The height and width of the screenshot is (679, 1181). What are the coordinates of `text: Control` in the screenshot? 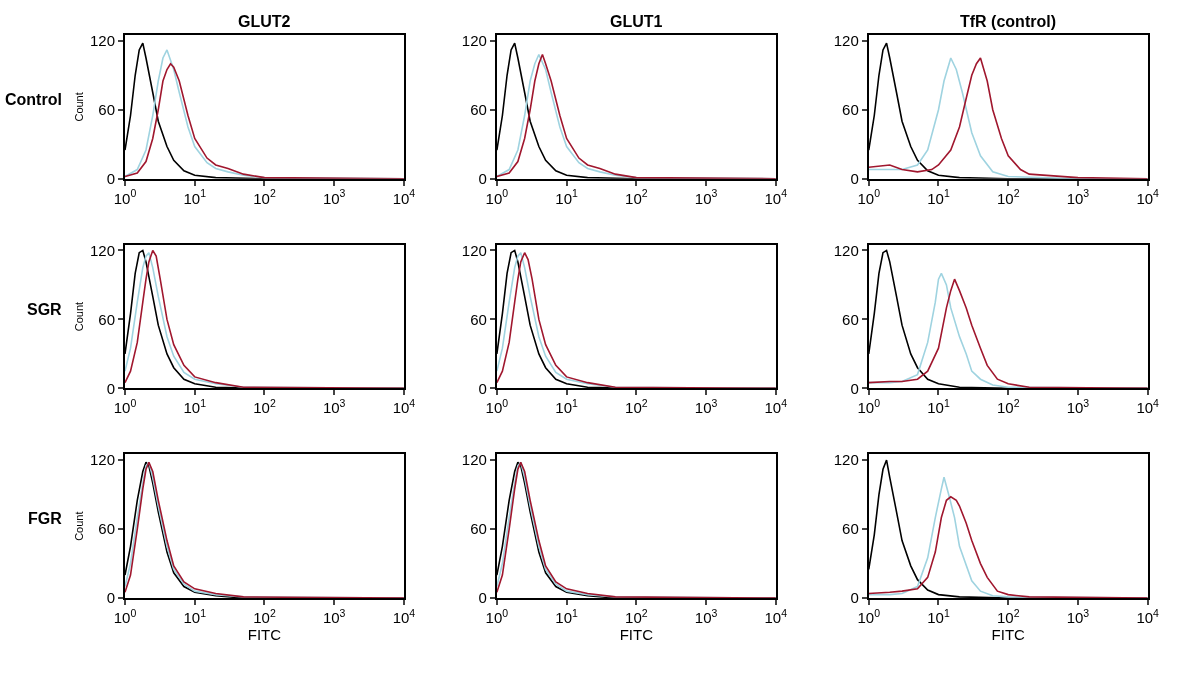 It's located at (33, 99).